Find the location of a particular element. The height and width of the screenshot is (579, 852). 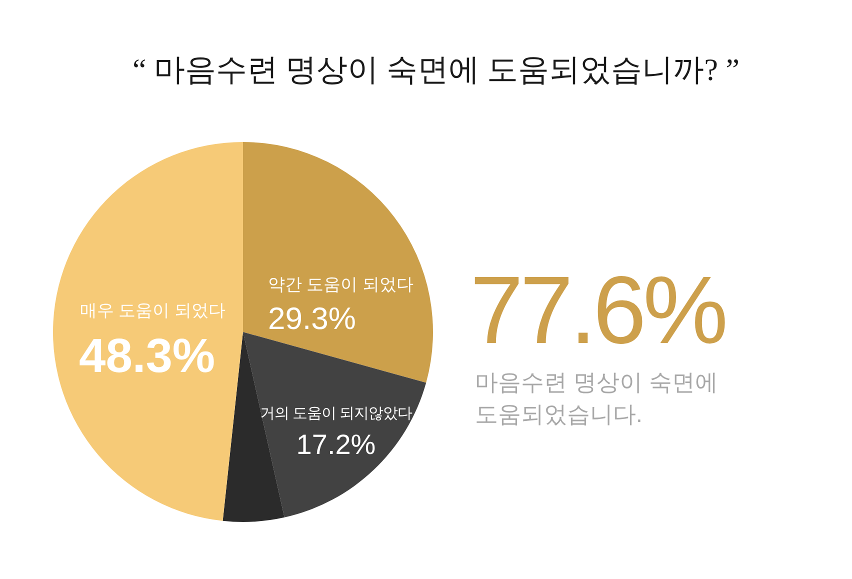

annotation: 마음수련 명상이 숙면에 도움되었습니다. is located at coordinates (596, 398).